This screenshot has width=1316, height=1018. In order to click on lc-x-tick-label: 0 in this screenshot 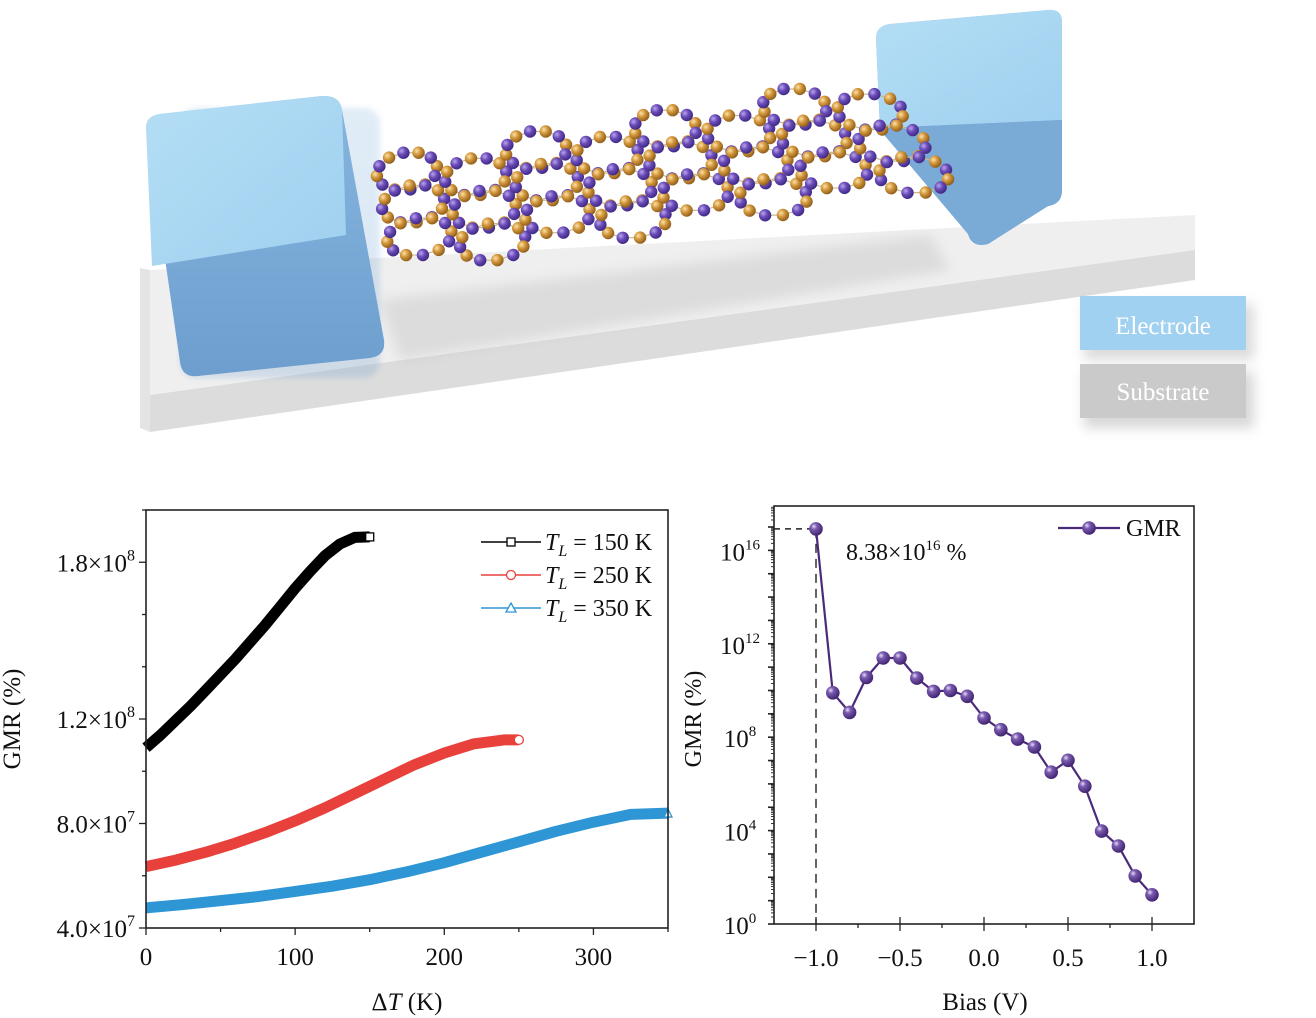, I will do `click(146, 957)`.